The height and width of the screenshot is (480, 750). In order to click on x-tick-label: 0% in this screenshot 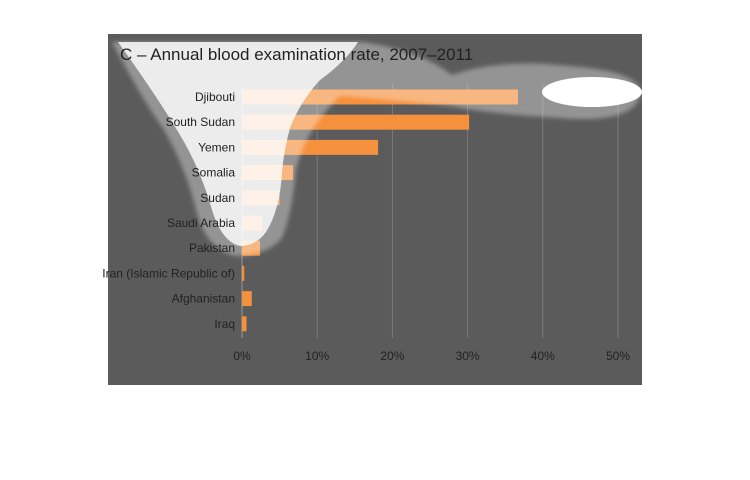, I will do `click(242, 356)`.